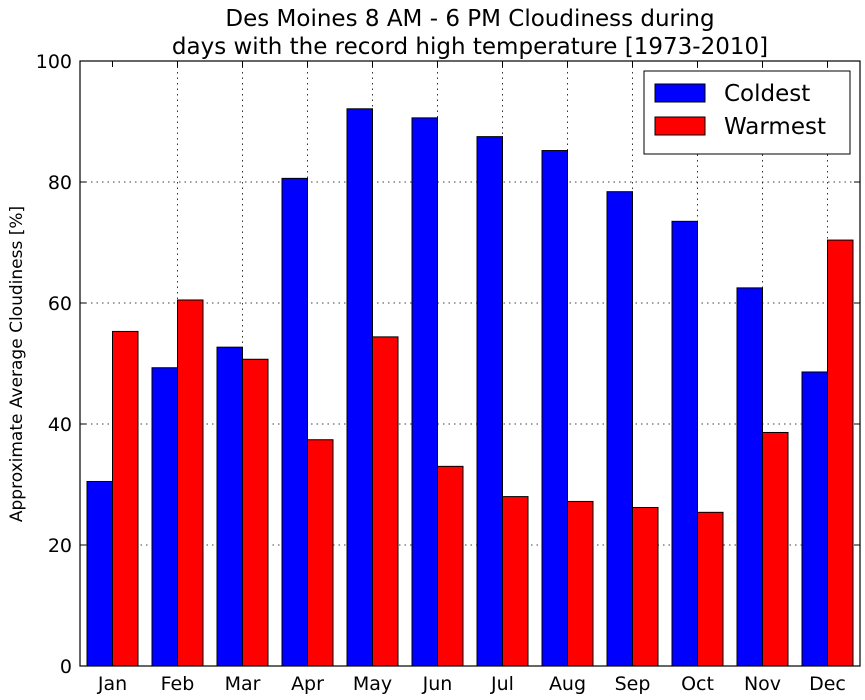 The width and height of the screenshot is (865, 700). Describe the element at coordinates (359, 387) in the screenshot. I see `bar-coldest-may` at that location.